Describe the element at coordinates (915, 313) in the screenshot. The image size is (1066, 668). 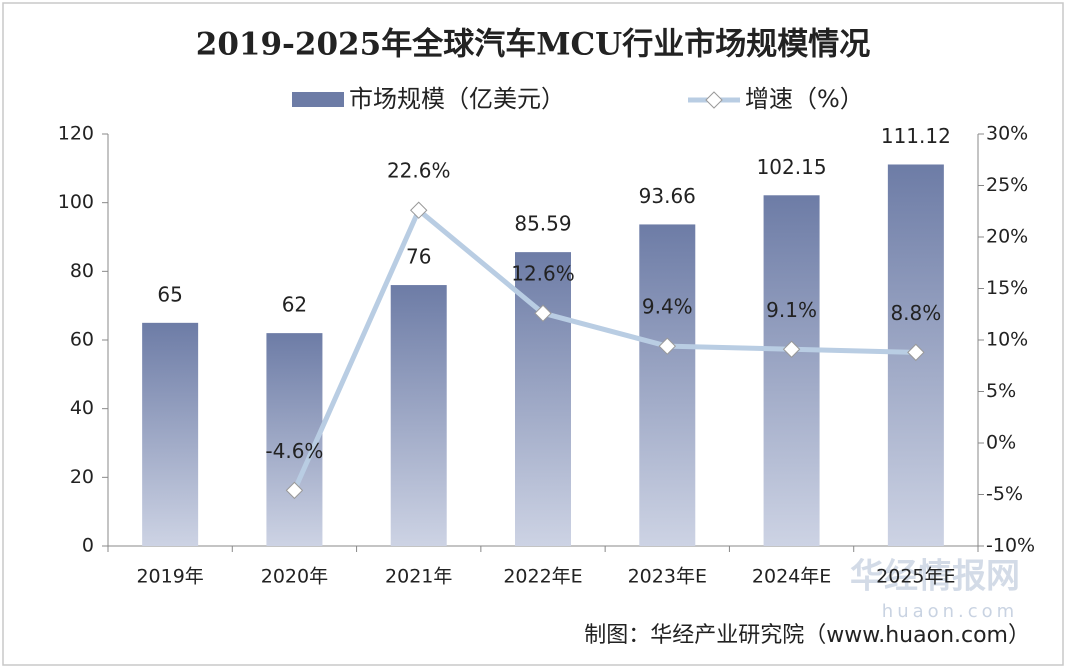
I see `line-value-label: 8.8%` at that location.